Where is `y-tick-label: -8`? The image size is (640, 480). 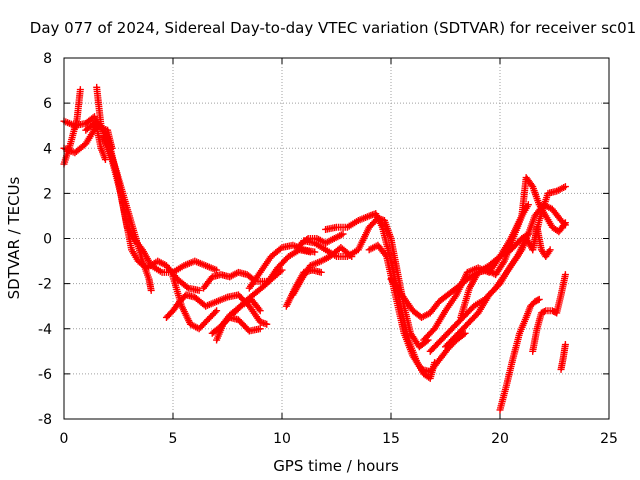 y-tick-label: -8 is located at coordinates (45, 420).